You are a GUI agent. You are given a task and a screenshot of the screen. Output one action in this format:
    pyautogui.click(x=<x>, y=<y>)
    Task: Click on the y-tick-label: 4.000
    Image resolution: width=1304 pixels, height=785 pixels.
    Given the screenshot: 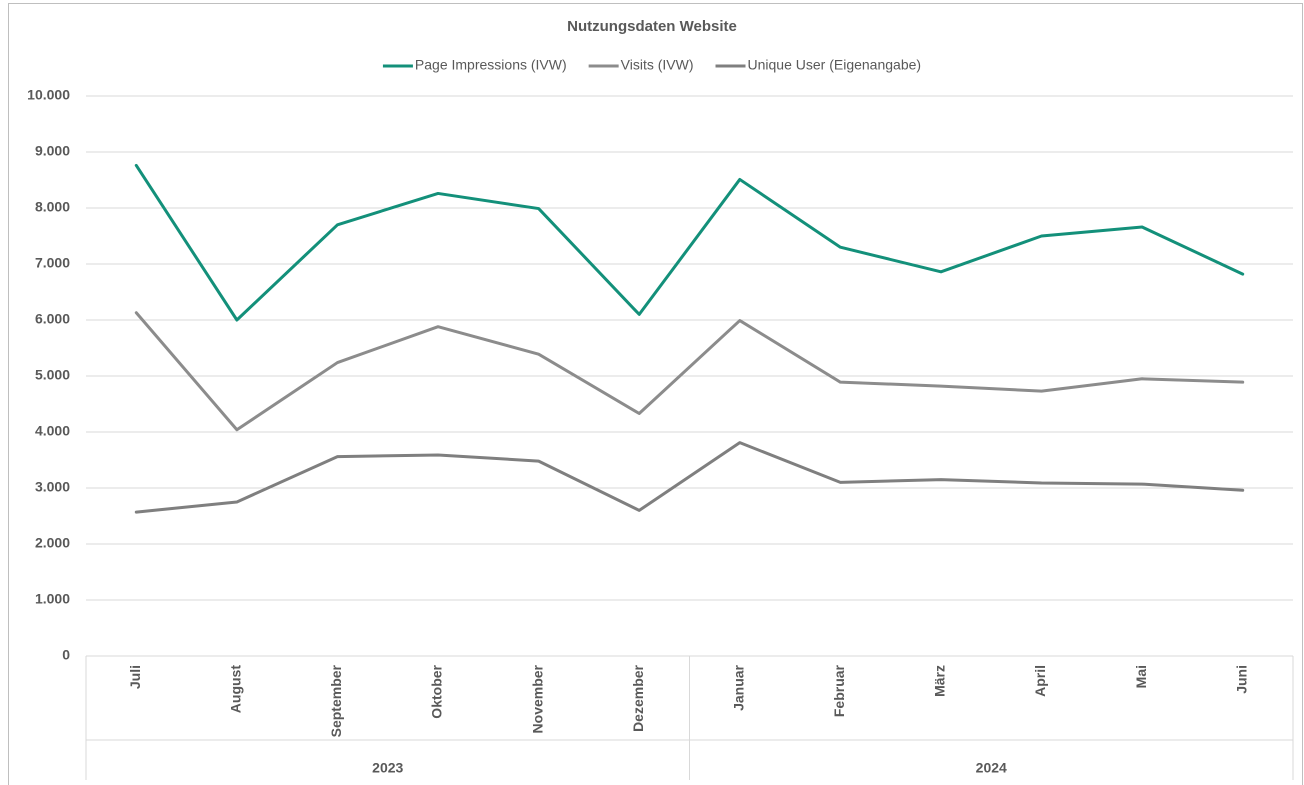 What is the action you would take?
    pyautogui.click(x=52, y=431)
    